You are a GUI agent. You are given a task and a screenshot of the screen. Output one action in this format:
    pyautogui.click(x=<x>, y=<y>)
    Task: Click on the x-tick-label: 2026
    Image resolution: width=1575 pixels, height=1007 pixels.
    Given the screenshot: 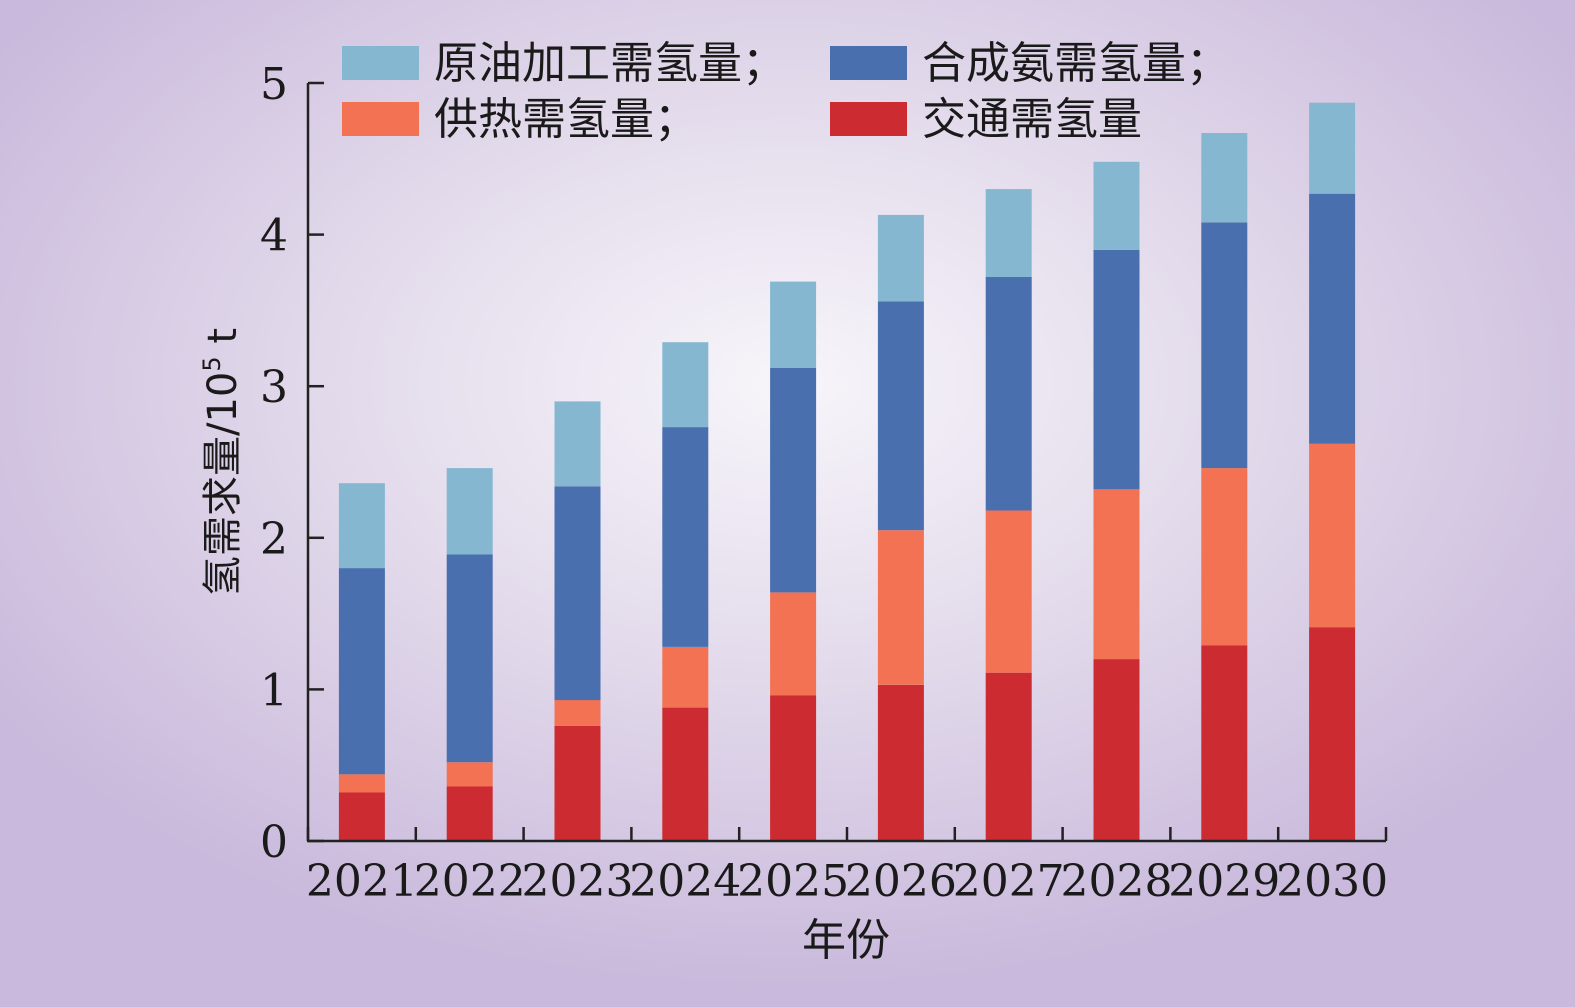 What is the action you would take?
    pyautogui.click(x=901, y=881)
    